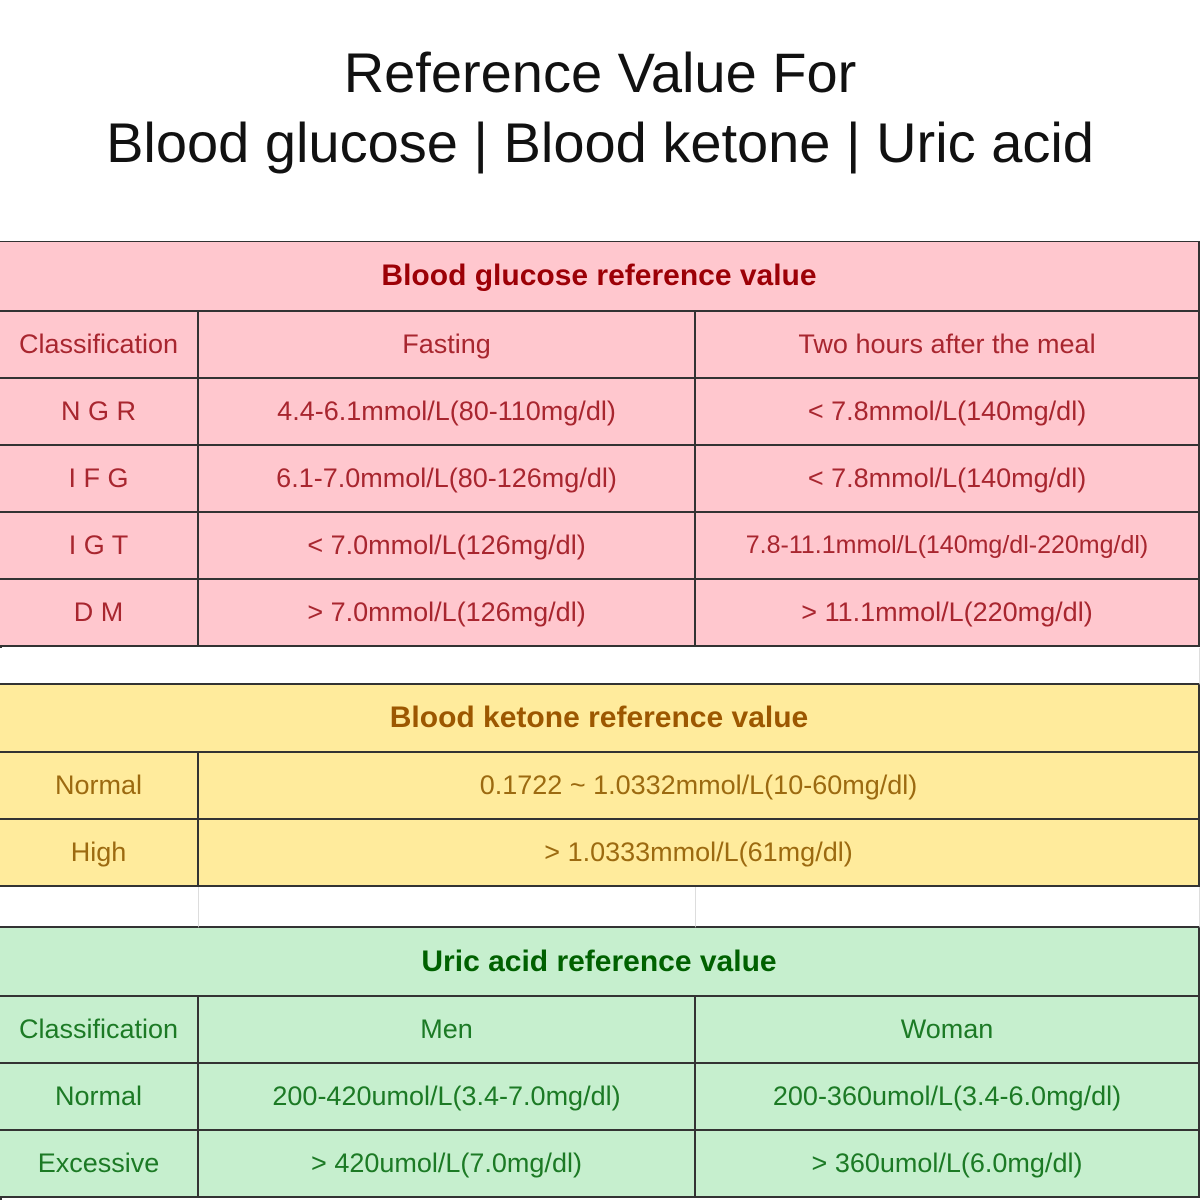 The image size is (1200, 1200). Describe the element at coordinates (99, 853) in the screenshot. I see `table-cell: High` at that location.